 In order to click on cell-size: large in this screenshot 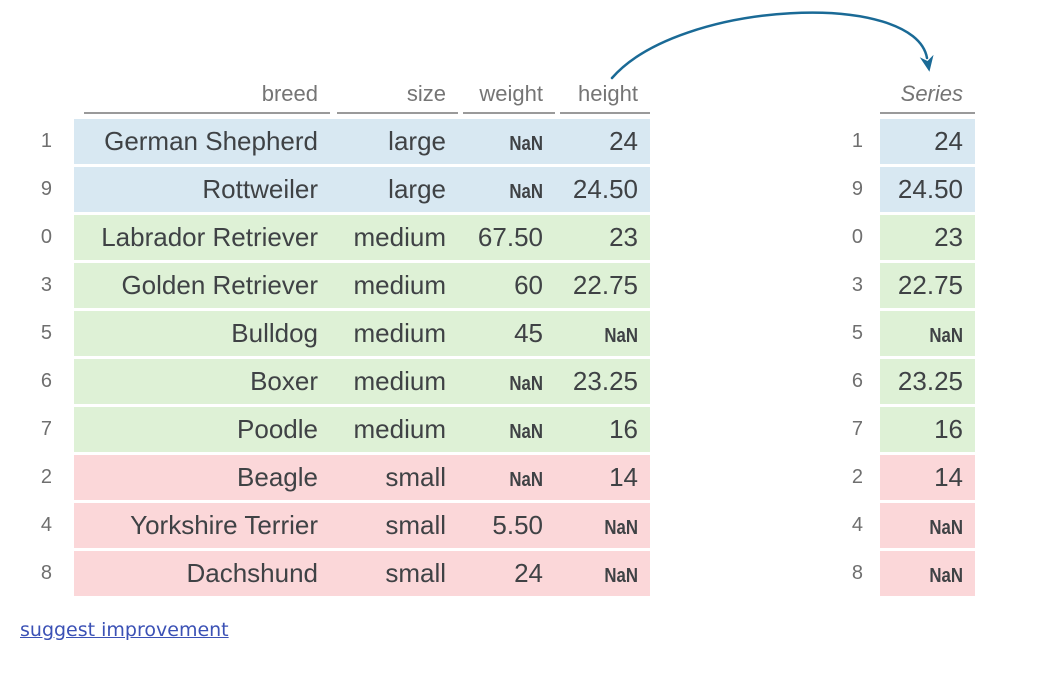, I will do `click(394, 141)`.